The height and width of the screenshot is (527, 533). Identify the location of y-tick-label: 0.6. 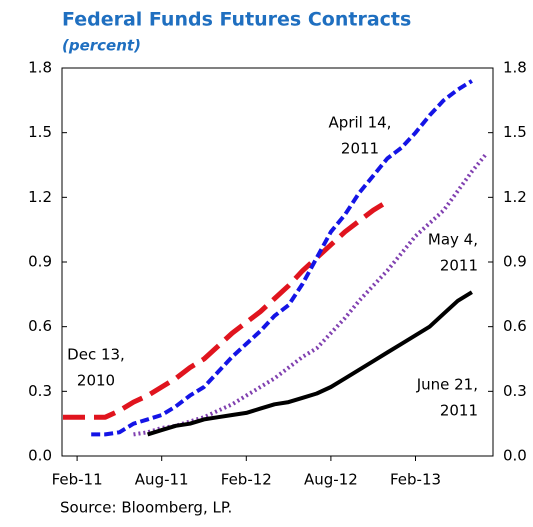
(40, 326).